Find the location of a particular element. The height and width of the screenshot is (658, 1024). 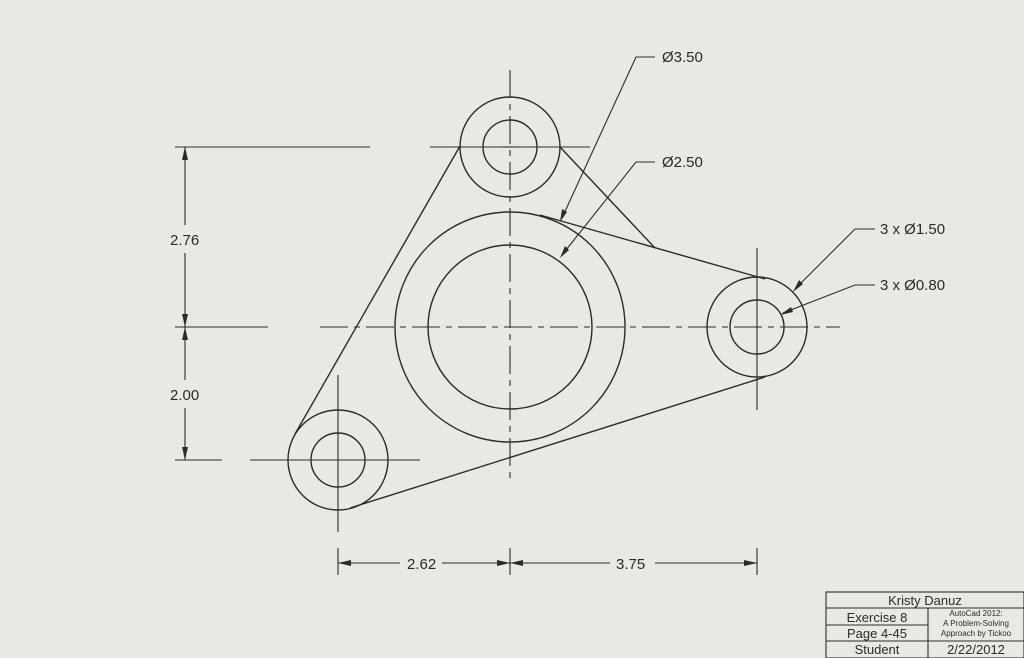

title-block-exercise: Exercise 8 is located at coordinates (877, 617).